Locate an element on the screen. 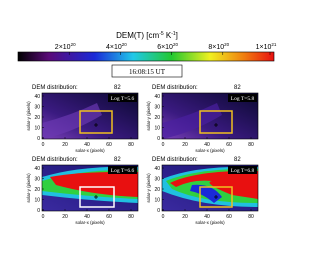  timestamp-box is located at coordinates (147, 71).